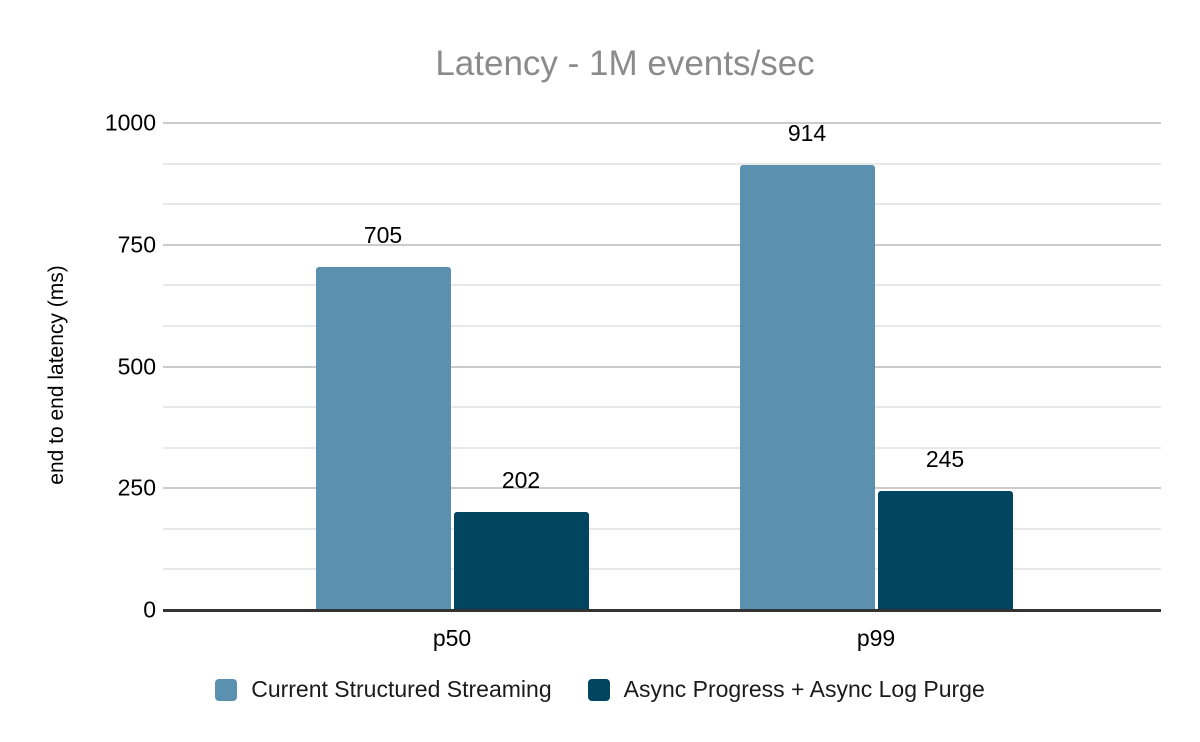  I want to click on legend-item: Current Structured Streaming, so click(383, 689).